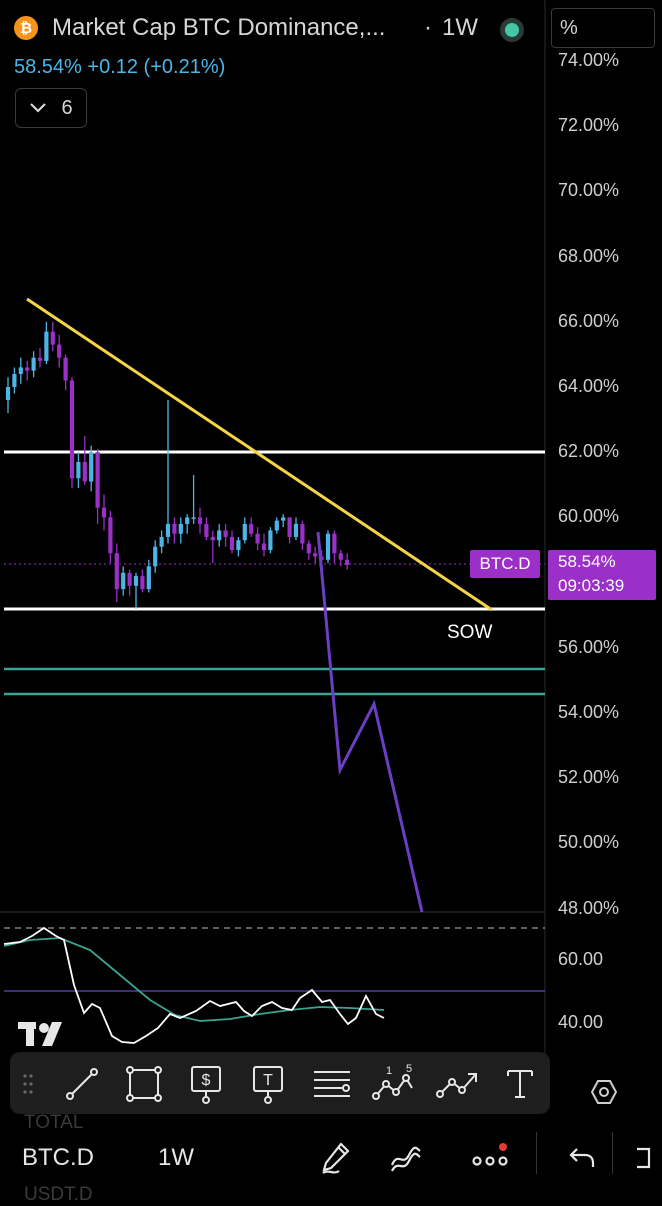 This screenshot has height=1206, width=662. I want to click on chart-settings-icon, so click(604, 1092).